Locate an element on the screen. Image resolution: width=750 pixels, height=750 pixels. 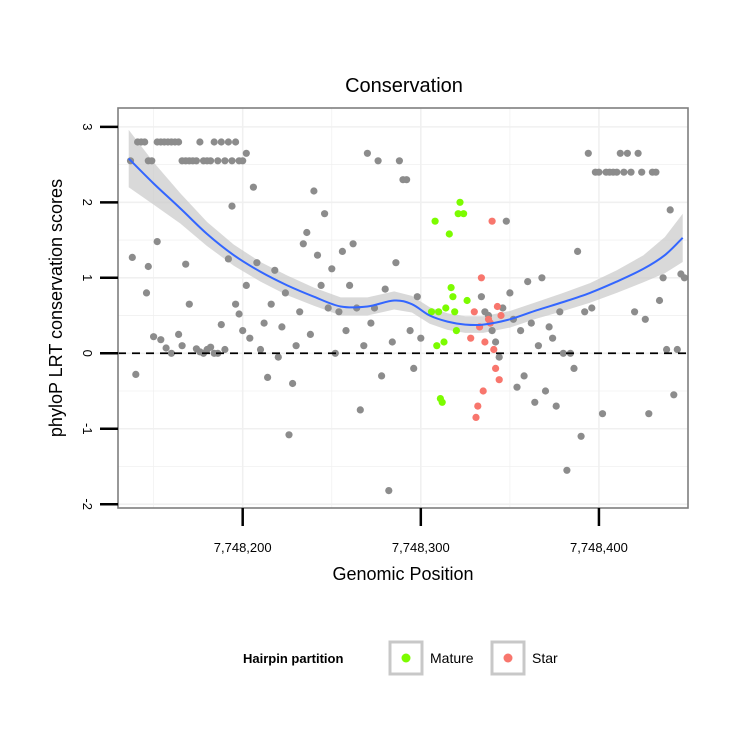
legend: Hairpin partition Mature Star is located at coordinates (400, 658).